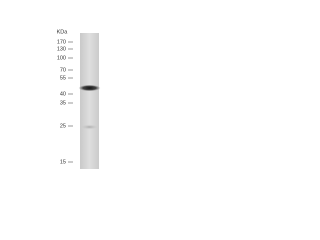 The width and height of the screenshot is (320, 240). I want to click on marker-label: 35, so click(63, 103).